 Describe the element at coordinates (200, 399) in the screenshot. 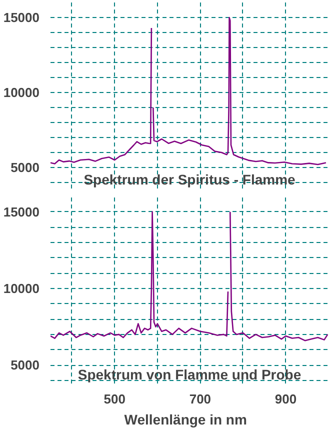

I see `x-tick-label: 700` at that location.